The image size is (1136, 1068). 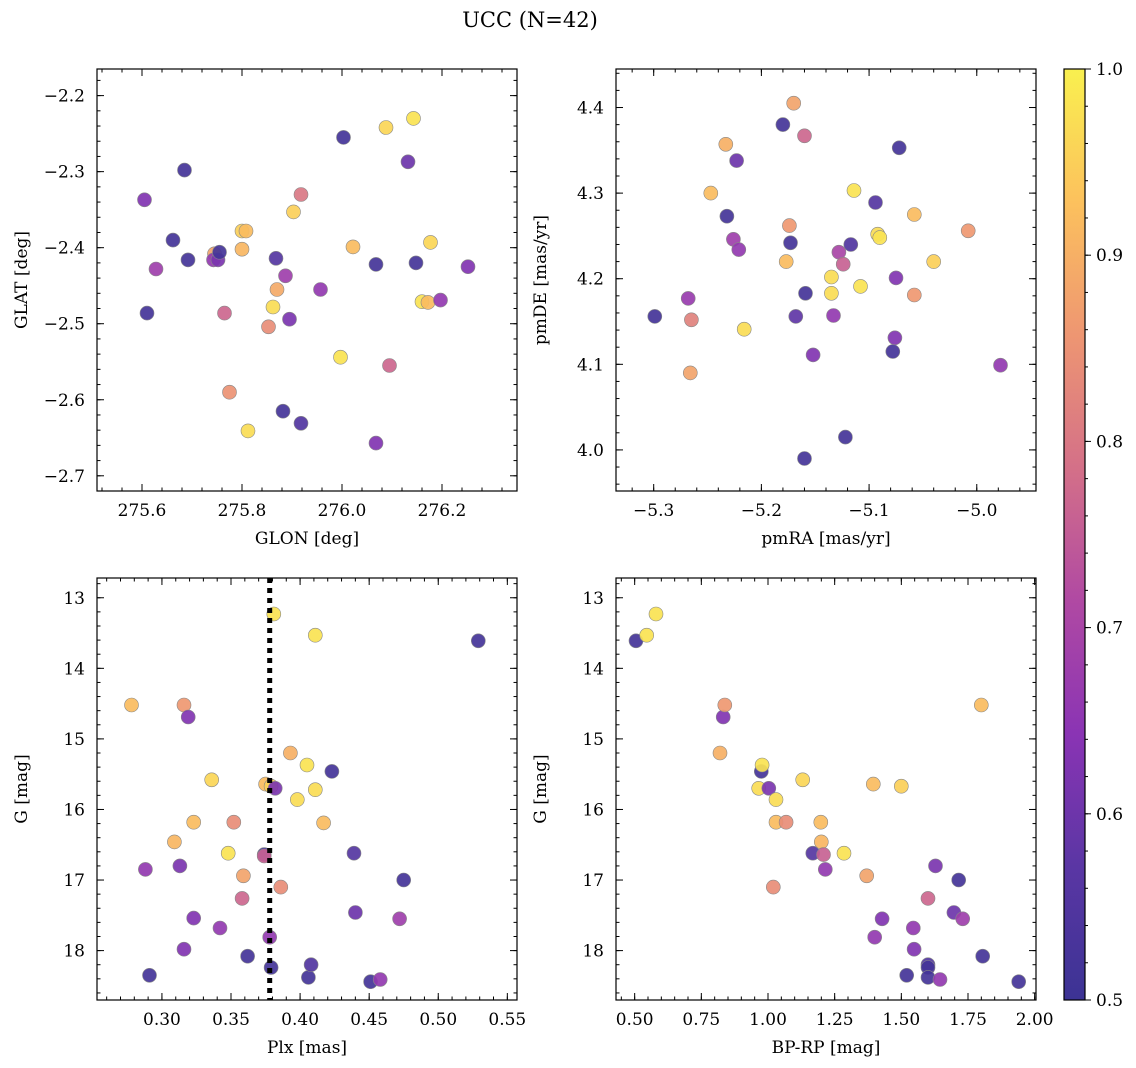 What do you see at coordinates (827, 798) in the screenshot?
I see `data-points` at bounding box center [827, 798].